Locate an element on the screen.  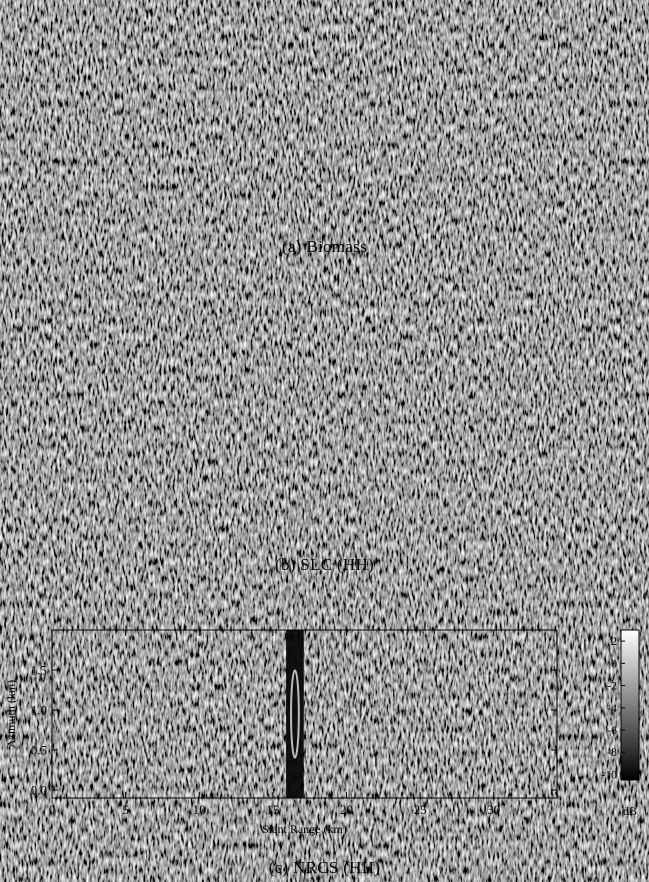
colorbar-tick-label: -2 is located at coordinates (612, 686).